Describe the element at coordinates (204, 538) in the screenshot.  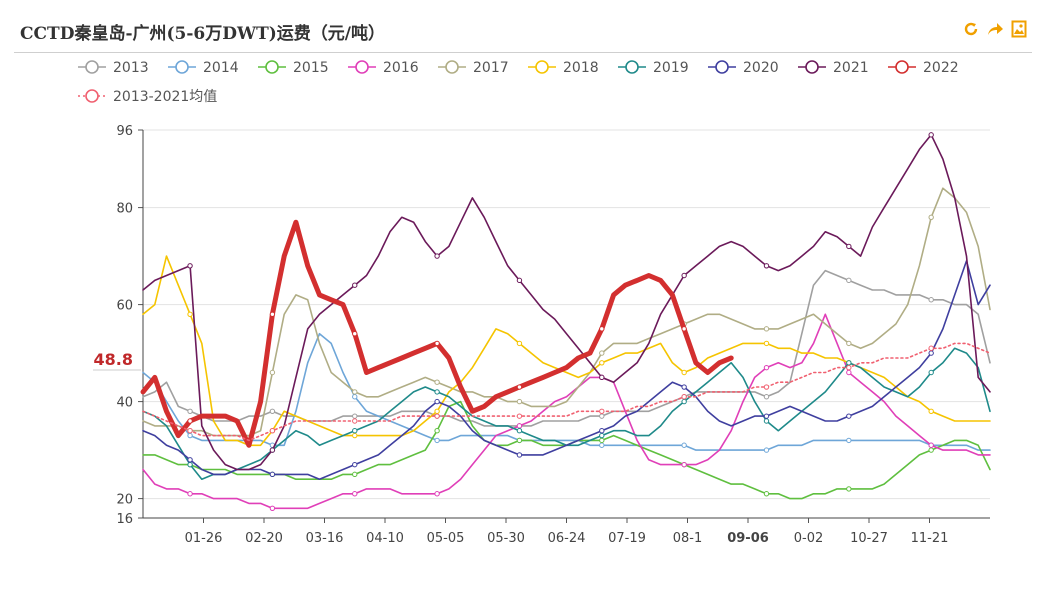
I see `x-tick-label: 01-26` at that location.